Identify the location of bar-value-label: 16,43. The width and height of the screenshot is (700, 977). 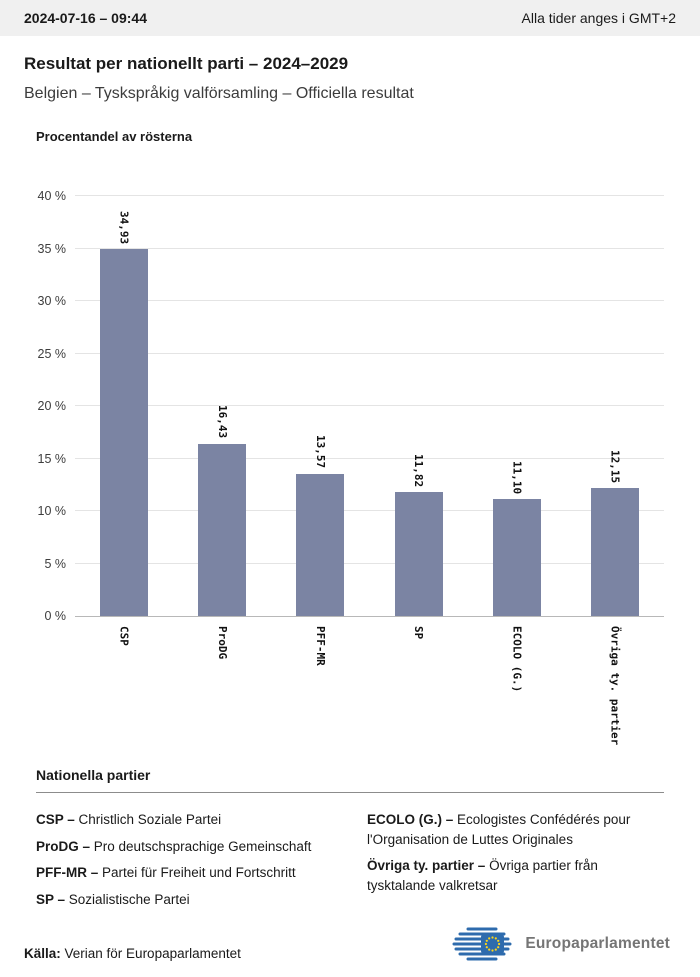
(222, 422).